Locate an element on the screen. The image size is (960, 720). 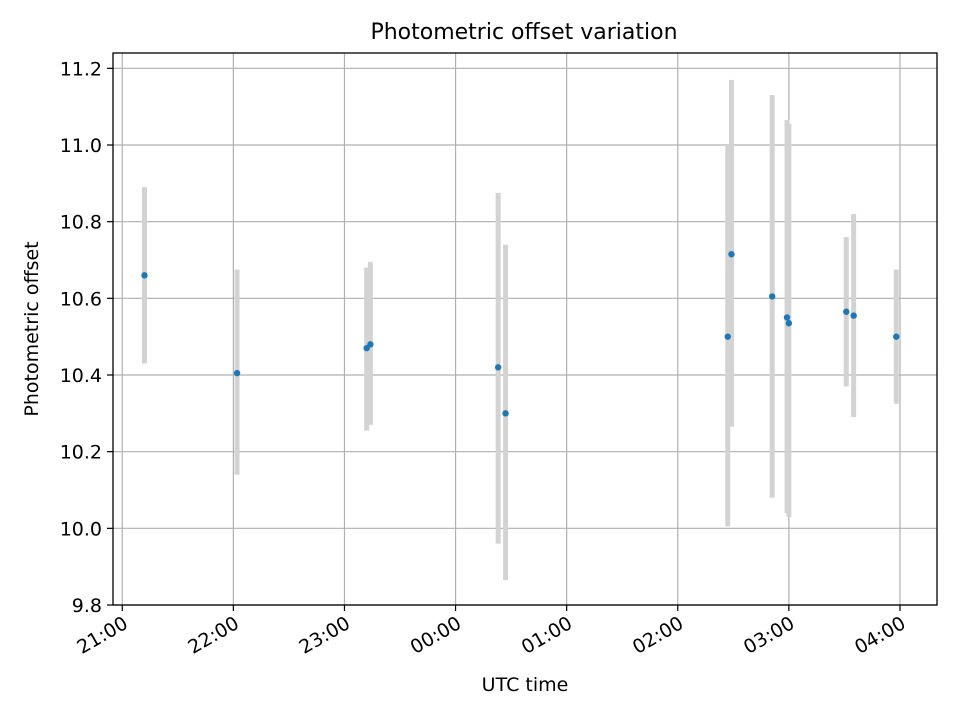
y-axis-ticks: 9.8 10.0 10.2 10.4 10.6 10.8 11.0 11.2 is located at coordinates (86, 337).